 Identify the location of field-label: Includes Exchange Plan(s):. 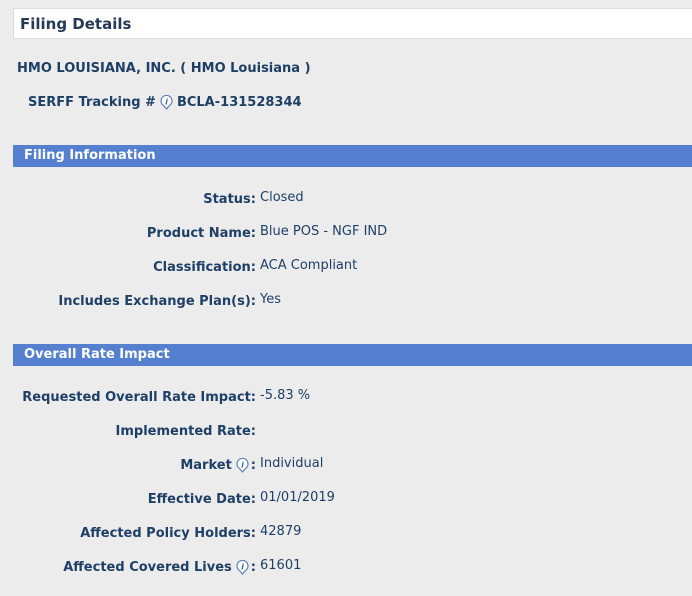
(128, 301).